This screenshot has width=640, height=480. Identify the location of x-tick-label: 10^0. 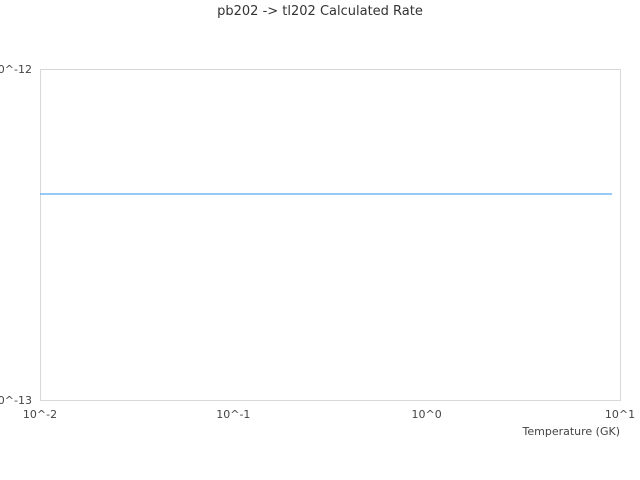
(427, 414).